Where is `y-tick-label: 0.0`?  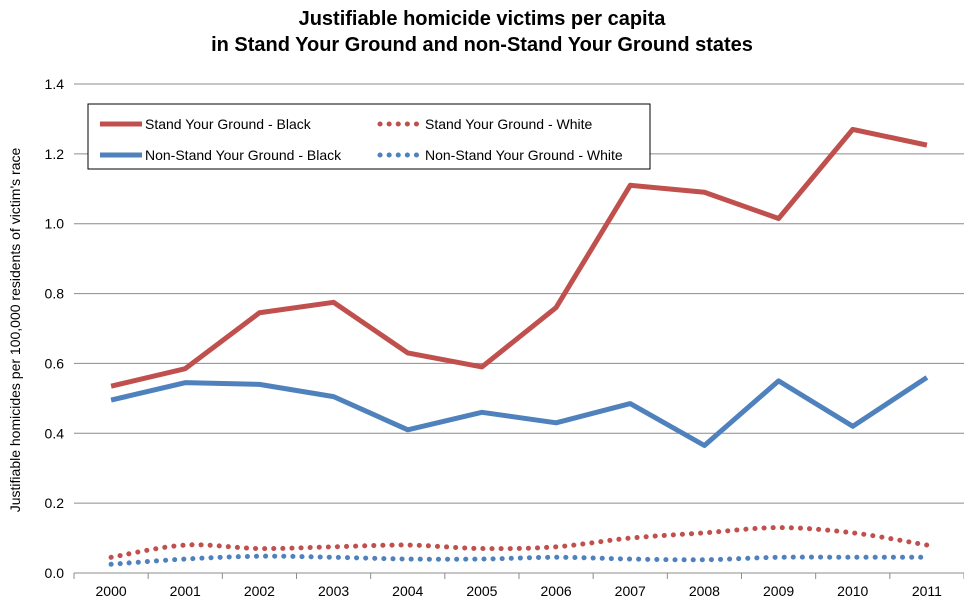
y-tick-label: 0.0 is located at coordinates (55, 573).